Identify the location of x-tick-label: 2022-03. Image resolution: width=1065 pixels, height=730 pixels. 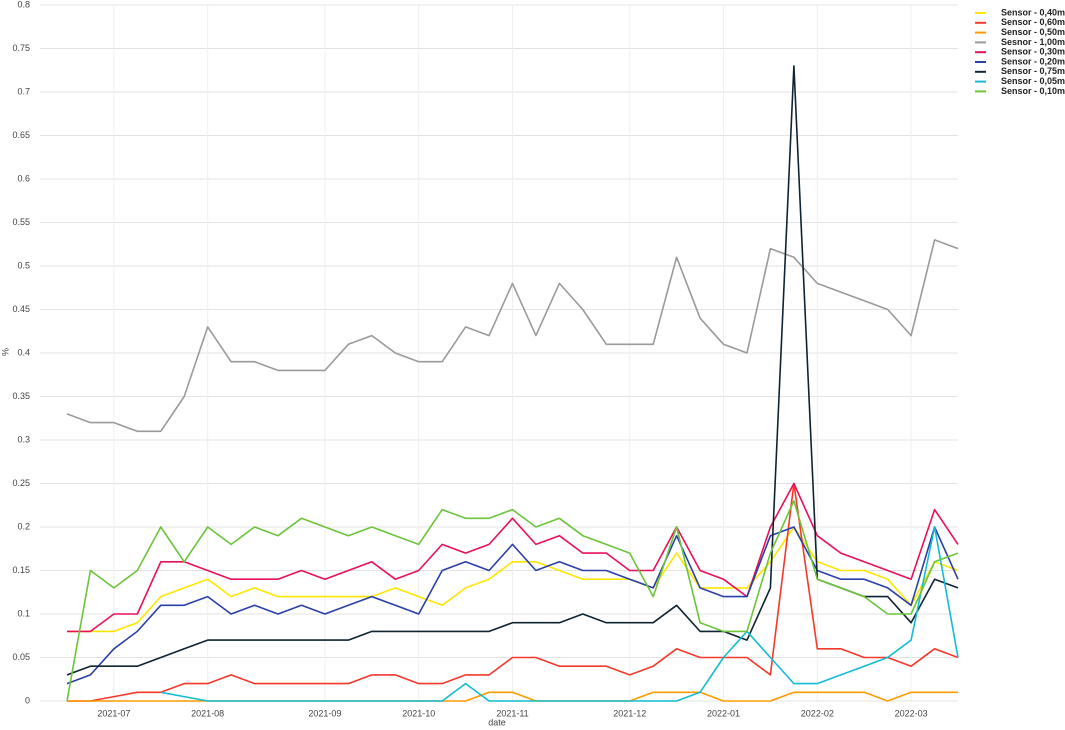
(911, 713).